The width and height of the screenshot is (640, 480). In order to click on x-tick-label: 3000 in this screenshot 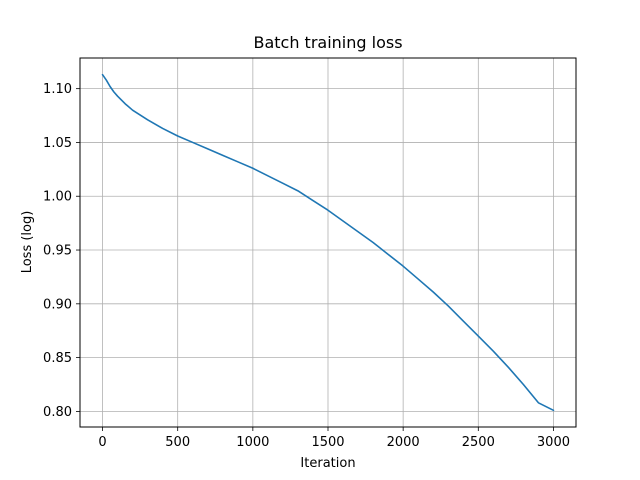, I will do `click(553, 442)`.